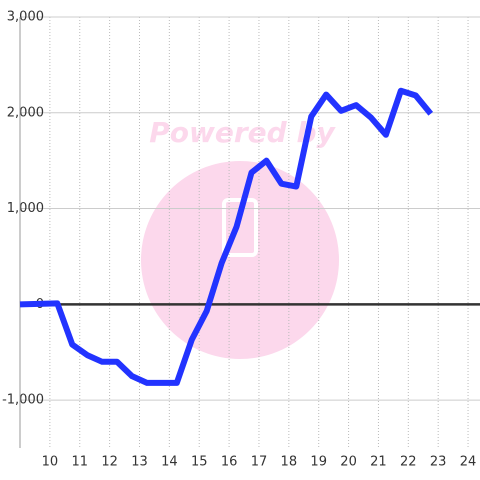 Image resolution: width=480 pixels, height=480 pixels. What do you see at coordinates (169, 462) in the screenshot?
I see `x-tick-label: 14` at bounding box center [169, 462].